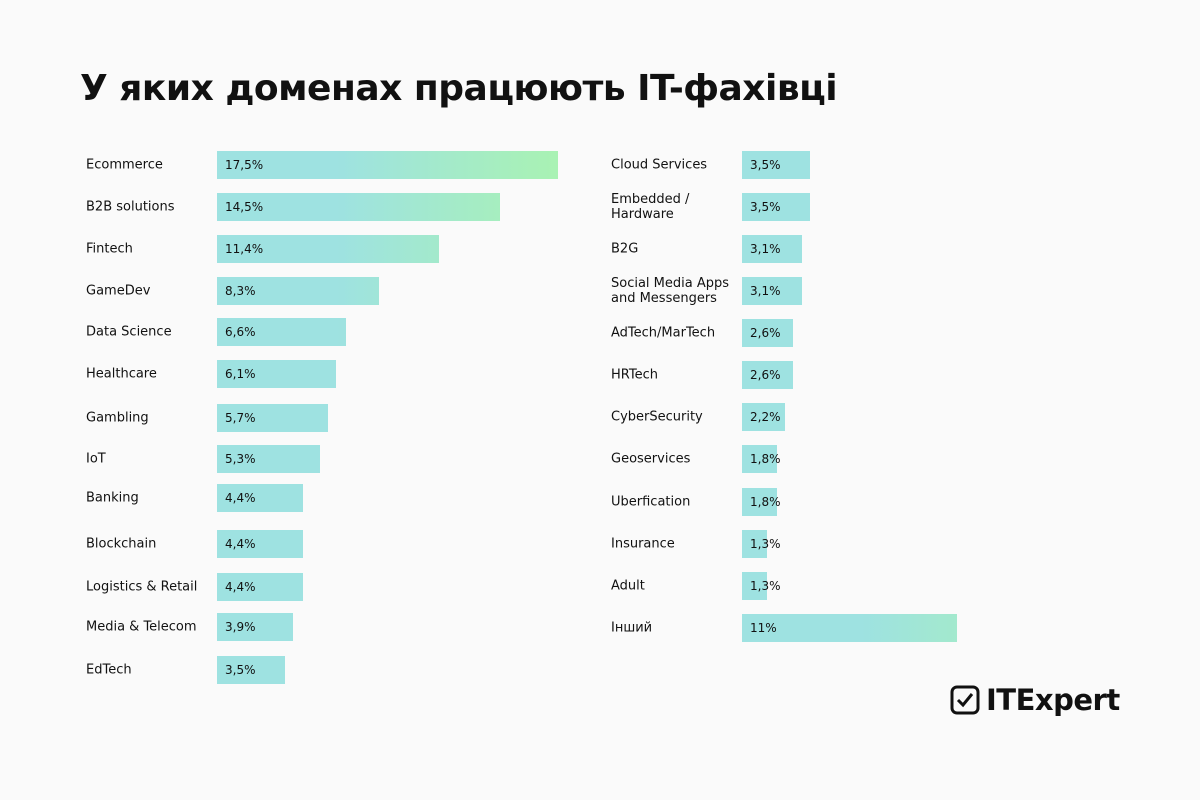  I want to click on logo: ITExpert, so click(1035, 700).